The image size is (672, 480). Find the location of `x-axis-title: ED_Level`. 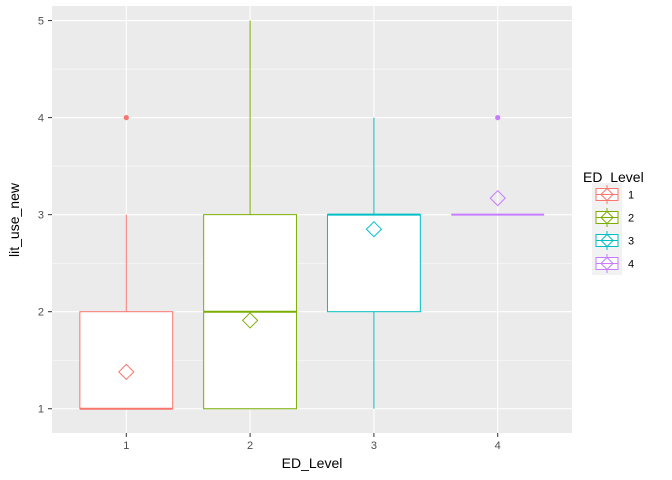

x-axis-title: ED_Level is located at coordinates (312, 463).